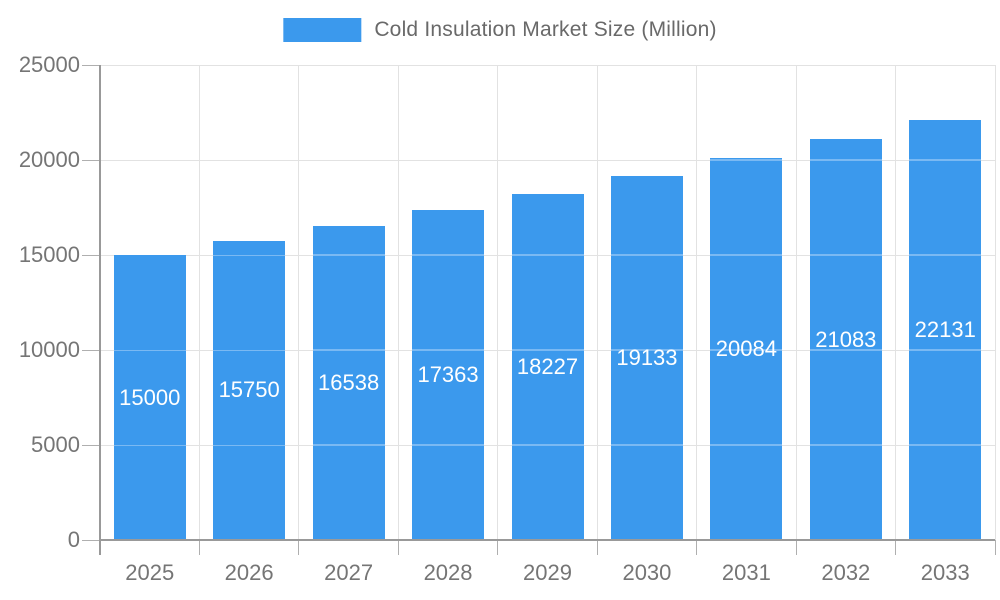  Describe the element at coordinates (55, 444) in the screenshot. I see `y-axis-label: 5000` at that location.